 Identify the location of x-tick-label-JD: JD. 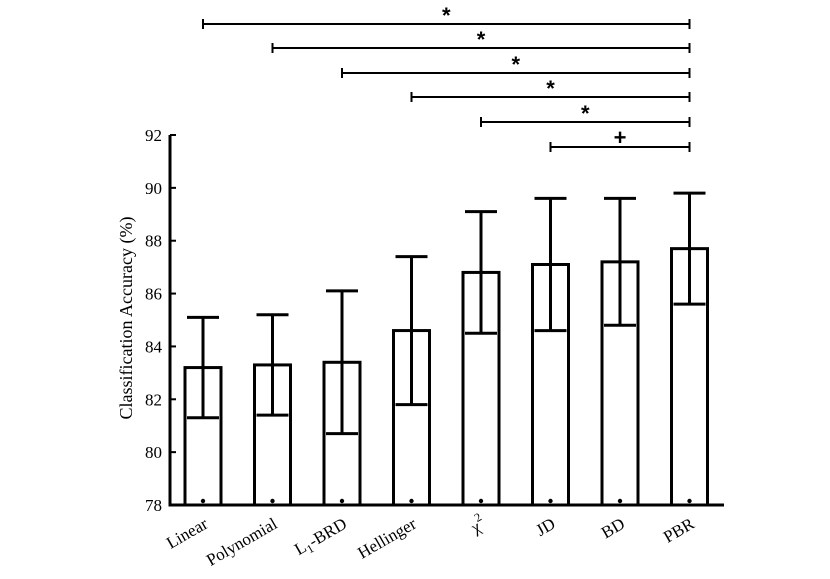
(546, 527).